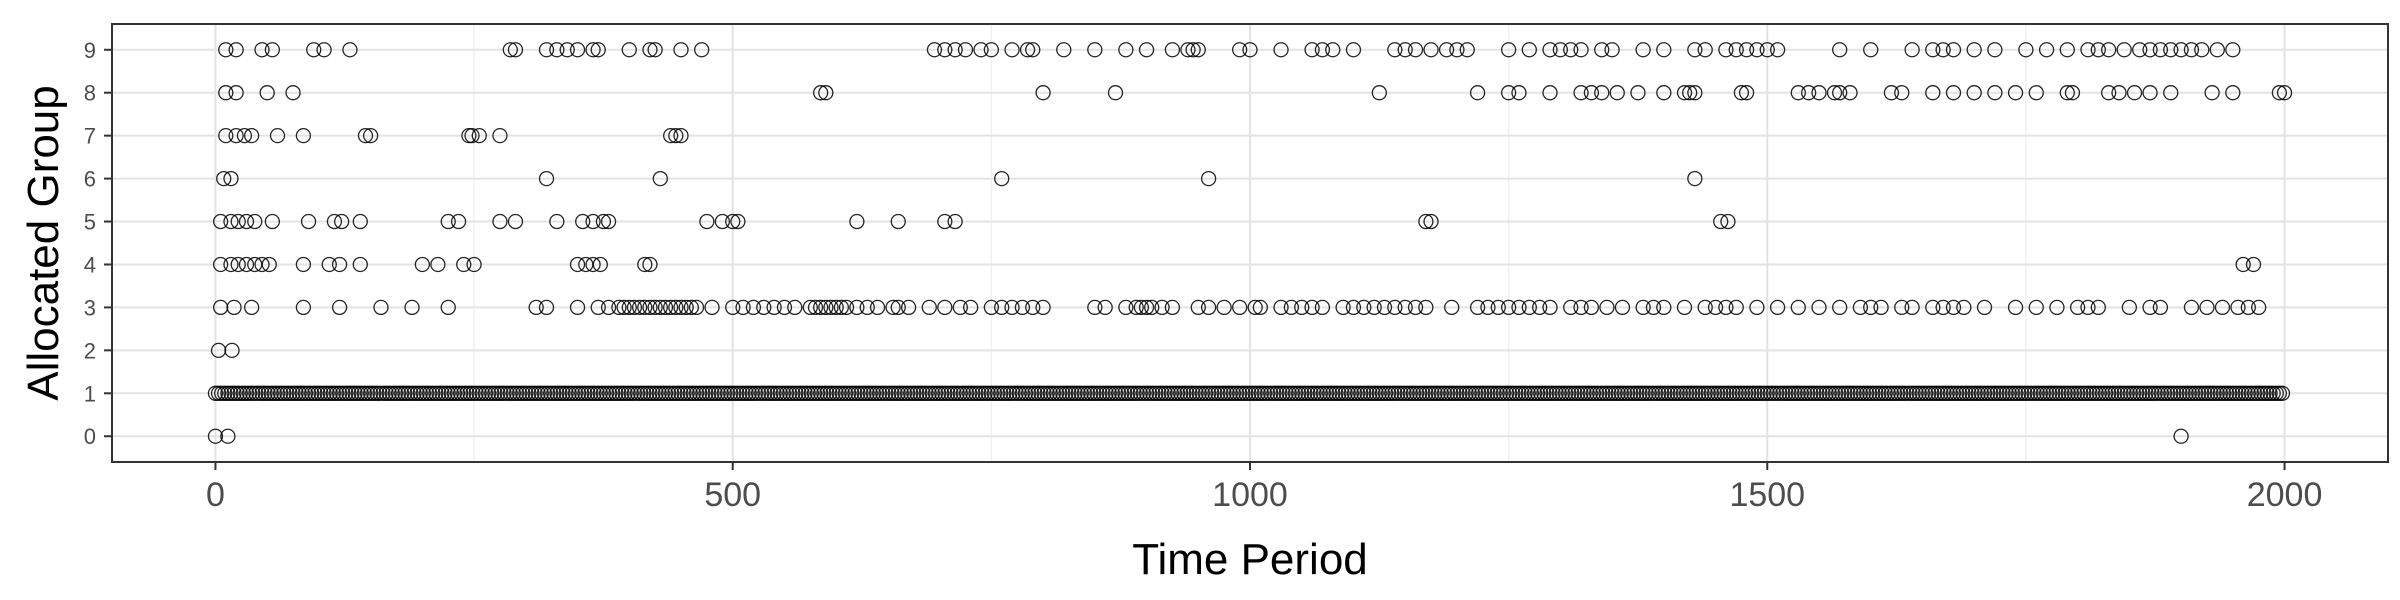 Image resolution: width=2400 pixels, height=600 pixels. What do you see at coordinates (90, 307) in the screenshot?
I see `y-tick-label: 3` at bounding box center [90, 307].